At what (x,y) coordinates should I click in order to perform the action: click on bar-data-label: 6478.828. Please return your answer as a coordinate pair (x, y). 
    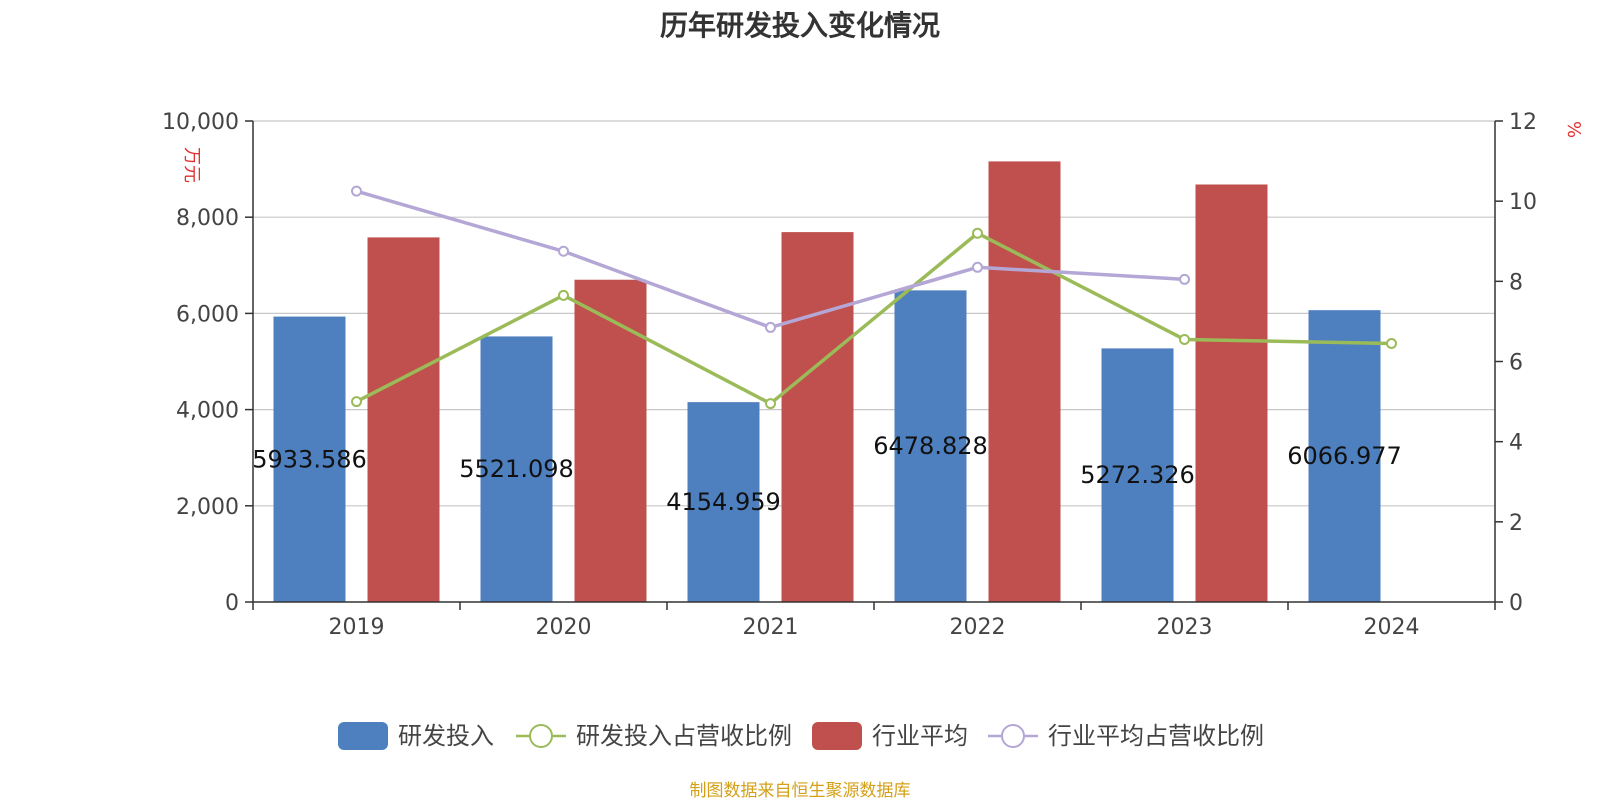
    Looking at the image, I should click on (930, 446).